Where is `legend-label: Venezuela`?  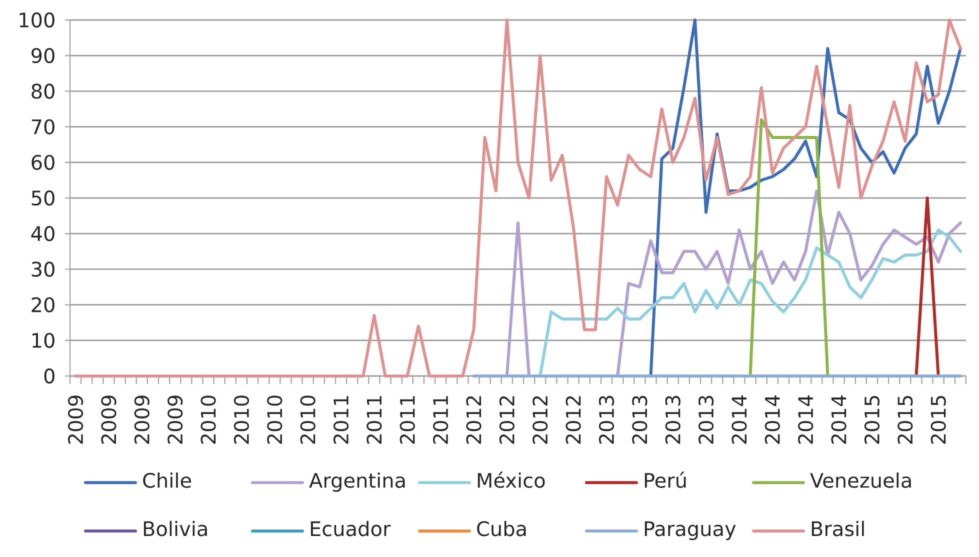 legend-label: Venezuela is located at coordinates (860, 480).